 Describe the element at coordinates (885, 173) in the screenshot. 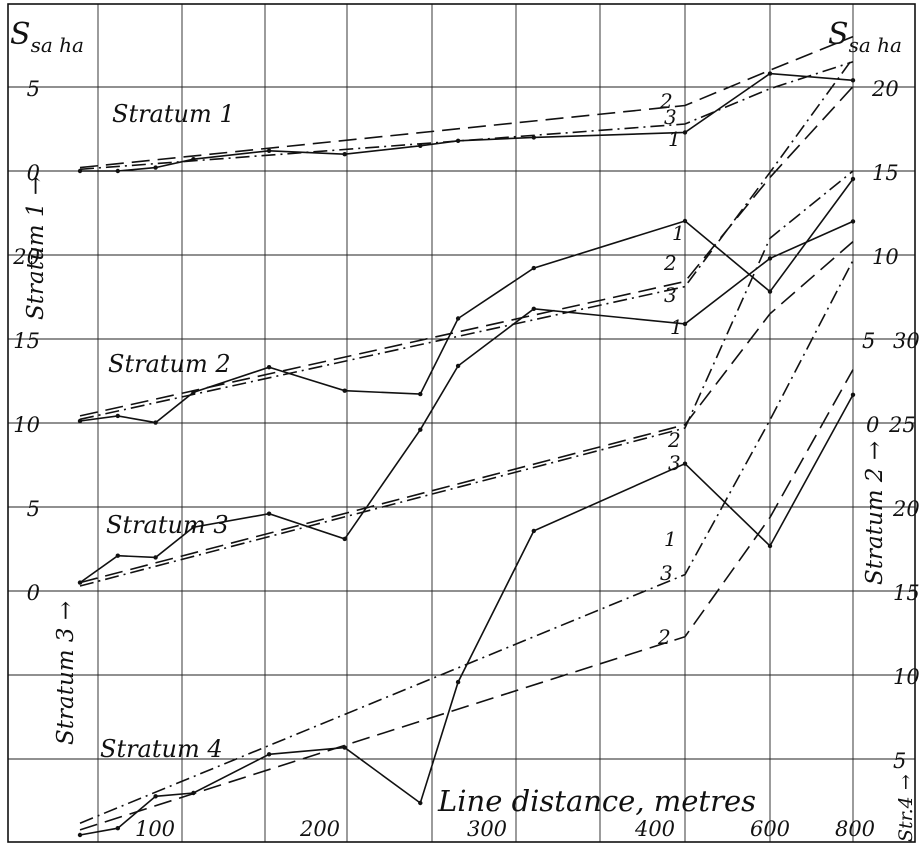

I see `right-tick-label-a: 15` at that location.